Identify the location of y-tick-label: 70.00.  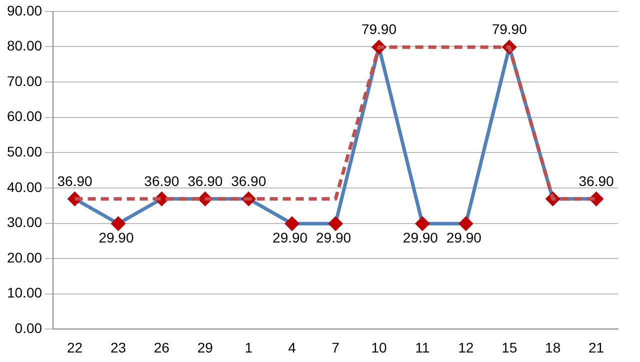
(24, 80).